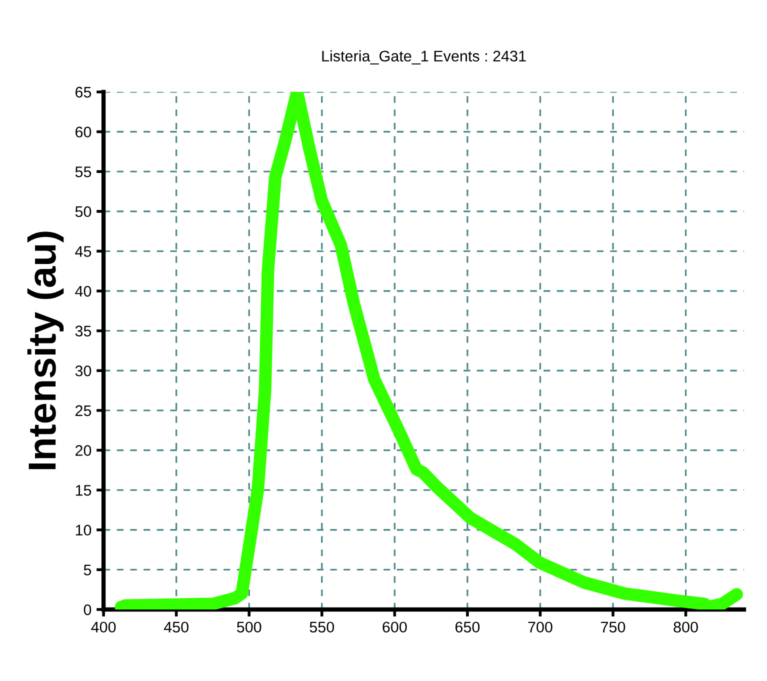  I want to click on y-tick-label: 40, so click(83, 291).